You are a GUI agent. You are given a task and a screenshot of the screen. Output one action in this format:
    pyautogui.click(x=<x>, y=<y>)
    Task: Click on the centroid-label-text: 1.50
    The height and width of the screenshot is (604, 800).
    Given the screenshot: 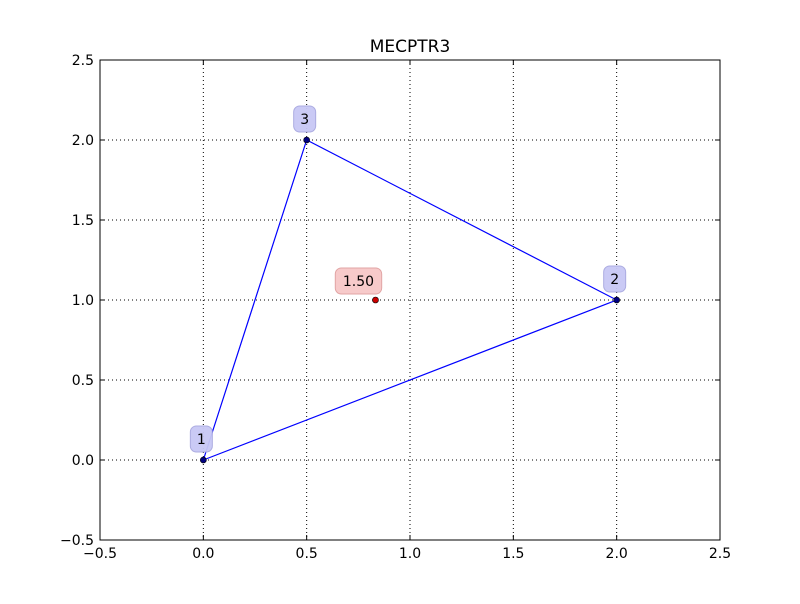 What is the action you would take?
    pyautogui.click(x=358, y=282)
    